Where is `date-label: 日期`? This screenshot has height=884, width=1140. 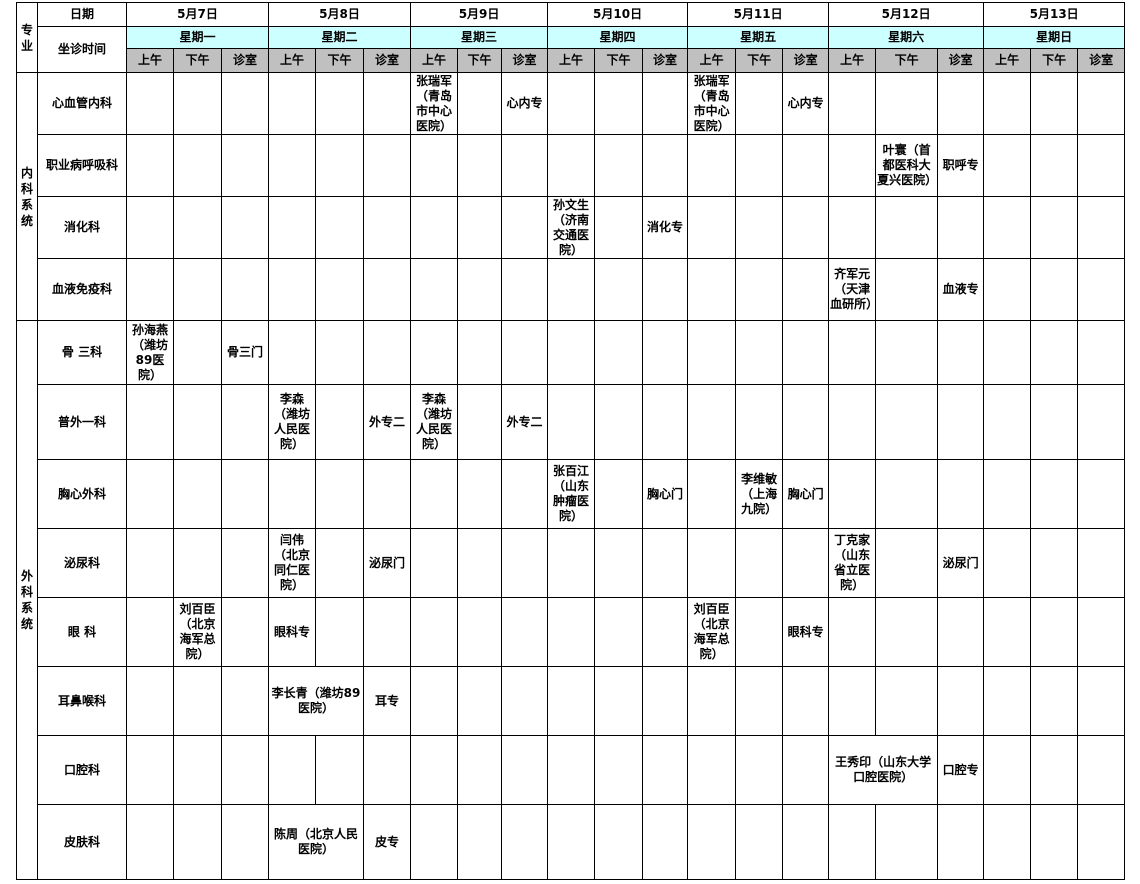 date-label: 日期 is located at coordinates (82, 14).